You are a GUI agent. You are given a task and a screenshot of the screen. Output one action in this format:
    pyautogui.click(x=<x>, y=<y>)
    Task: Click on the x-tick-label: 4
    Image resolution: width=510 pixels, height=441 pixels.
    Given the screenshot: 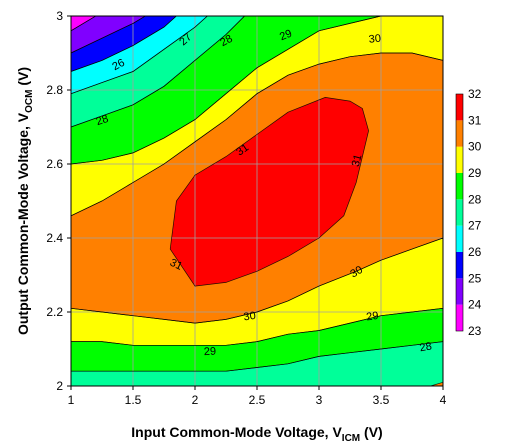 What is the action you would take?
    pyautogui.click(x=443, y=400)
    